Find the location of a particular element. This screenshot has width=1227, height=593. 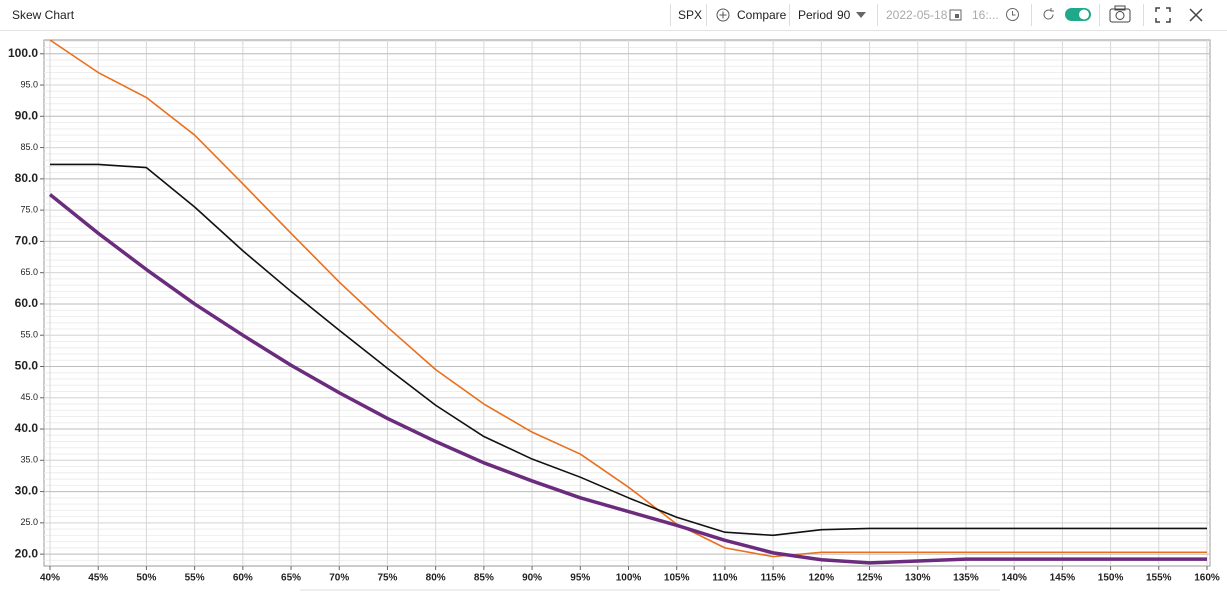

x-tick-label: 115% is located at coordinates (773, 578).